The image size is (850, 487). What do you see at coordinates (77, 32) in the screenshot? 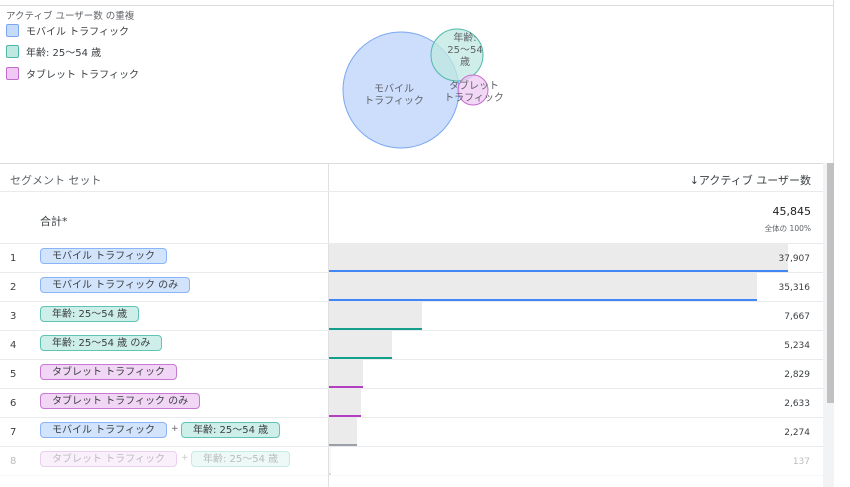
I see `legend-label: モバイル トラフィック` at bounding box center [77, 32].